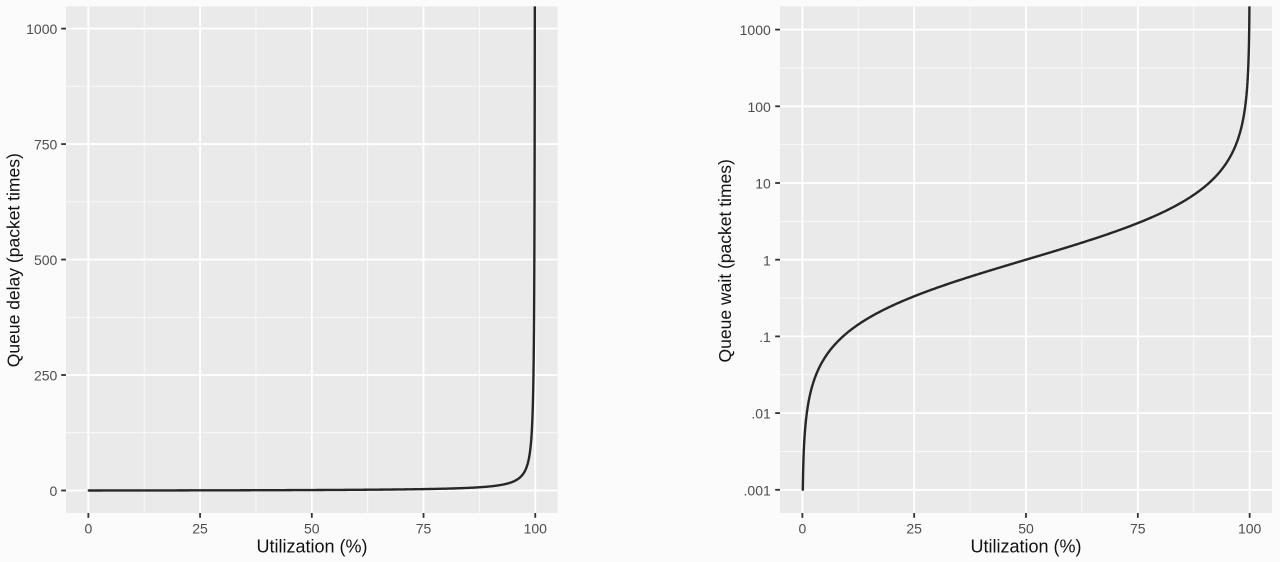 This screenshot has height=562, width=1280. What do you see at coordinates (765, 337) in the screenshot?
I see `svg-text: .1` at bounding box center [765, 337].